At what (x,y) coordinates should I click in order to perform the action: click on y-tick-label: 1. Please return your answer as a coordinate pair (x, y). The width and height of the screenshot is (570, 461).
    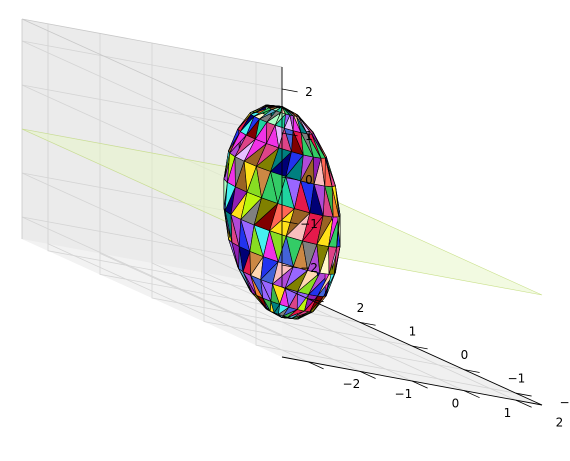
    Looking at the image, I should click on (413, 332).